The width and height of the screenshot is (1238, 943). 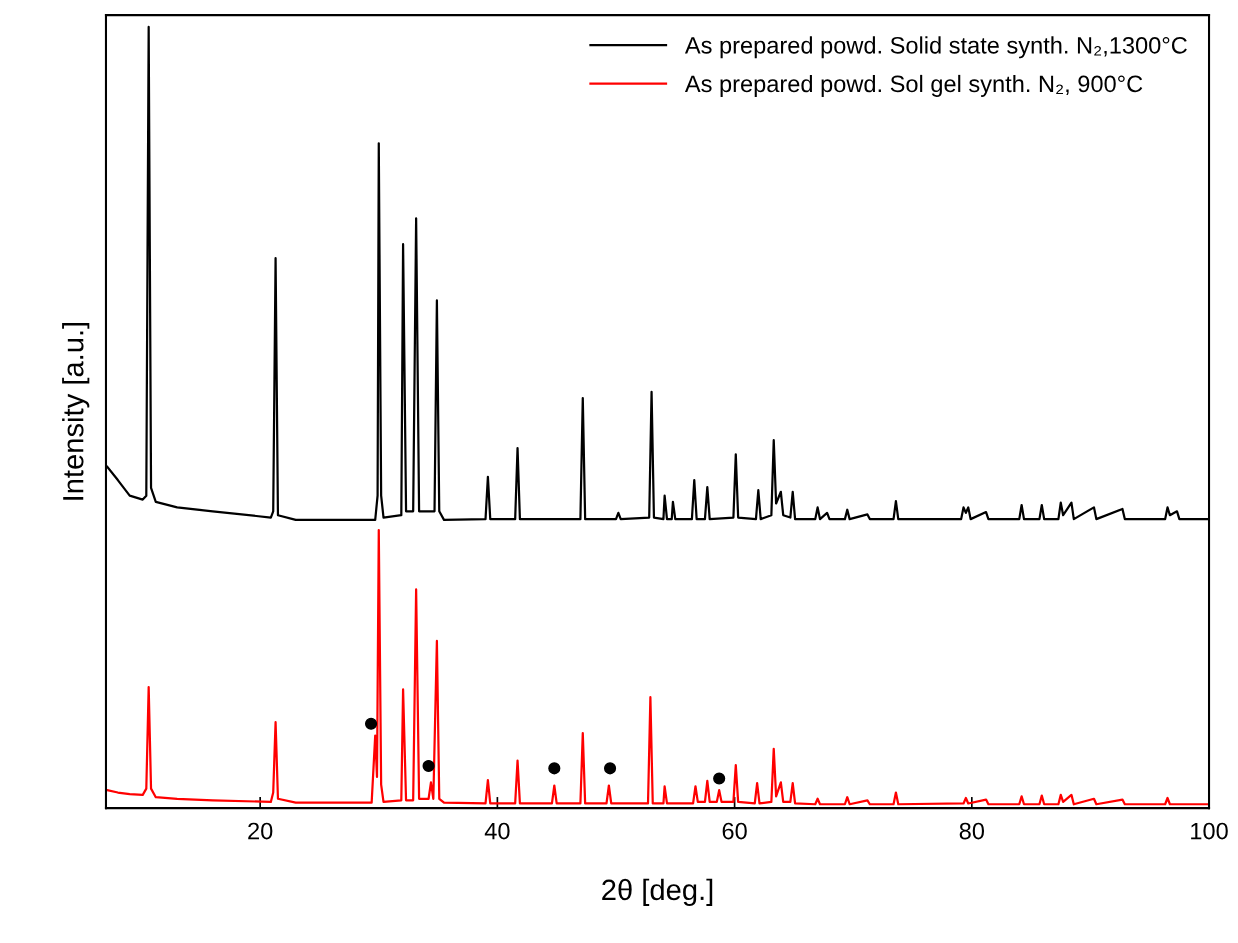 I want to click on x-tick-label: 20, so click(x=260, y=831).